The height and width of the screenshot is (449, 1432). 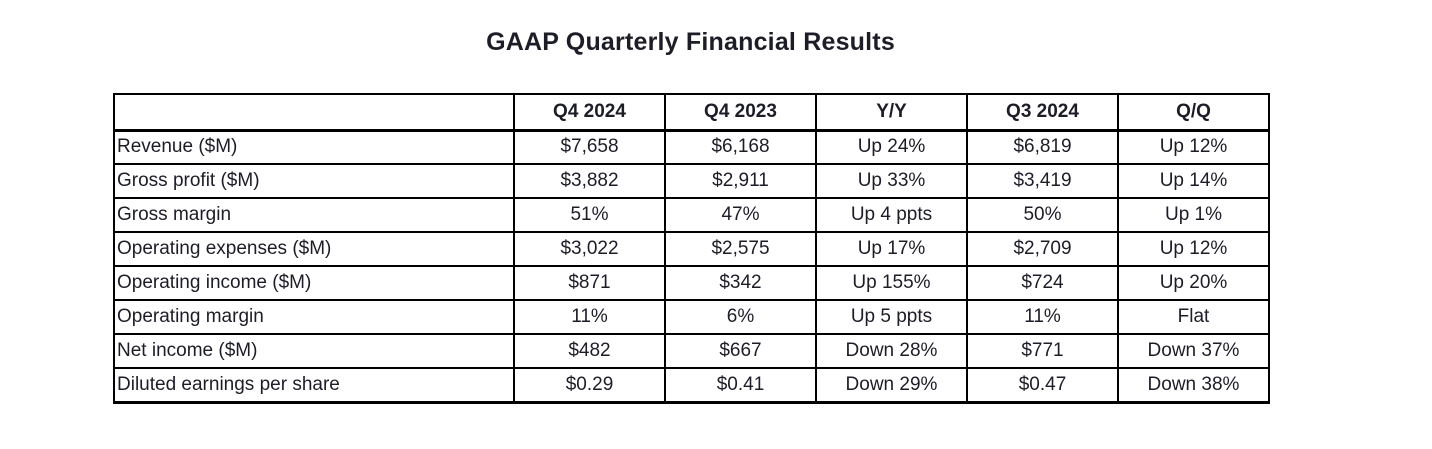 What do you see at coordinates (589, 147) in the screenshot?
I see `cell-value: $7,658` at bounding box center [589, 147].